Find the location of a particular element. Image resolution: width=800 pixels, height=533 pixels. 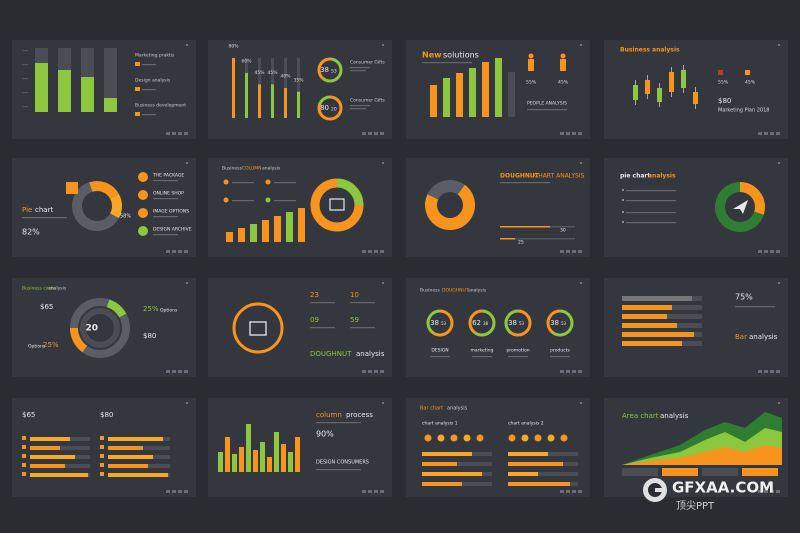

label: DESIGN is located at coordinates (439, 351).